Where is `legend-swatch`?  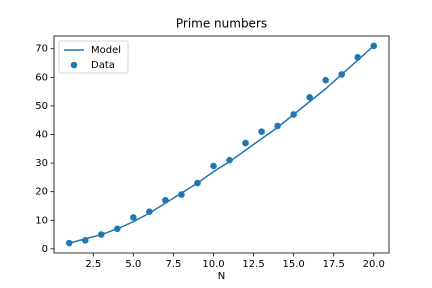
legend-swatch is located at coordinates (74, 65).